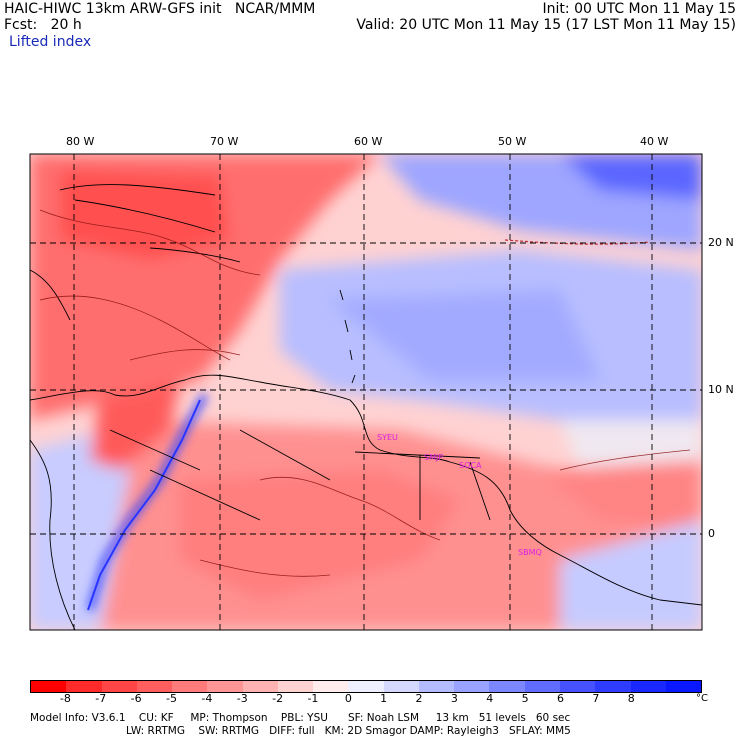 Image resolution: width=740 pixels, height=740 pixels. I want to click on colorbar-ticks: -8 -7 -6 -5 -4 -3 -2 -1 0 1 2 3 4 5 6 7 8, so click(366, 699).